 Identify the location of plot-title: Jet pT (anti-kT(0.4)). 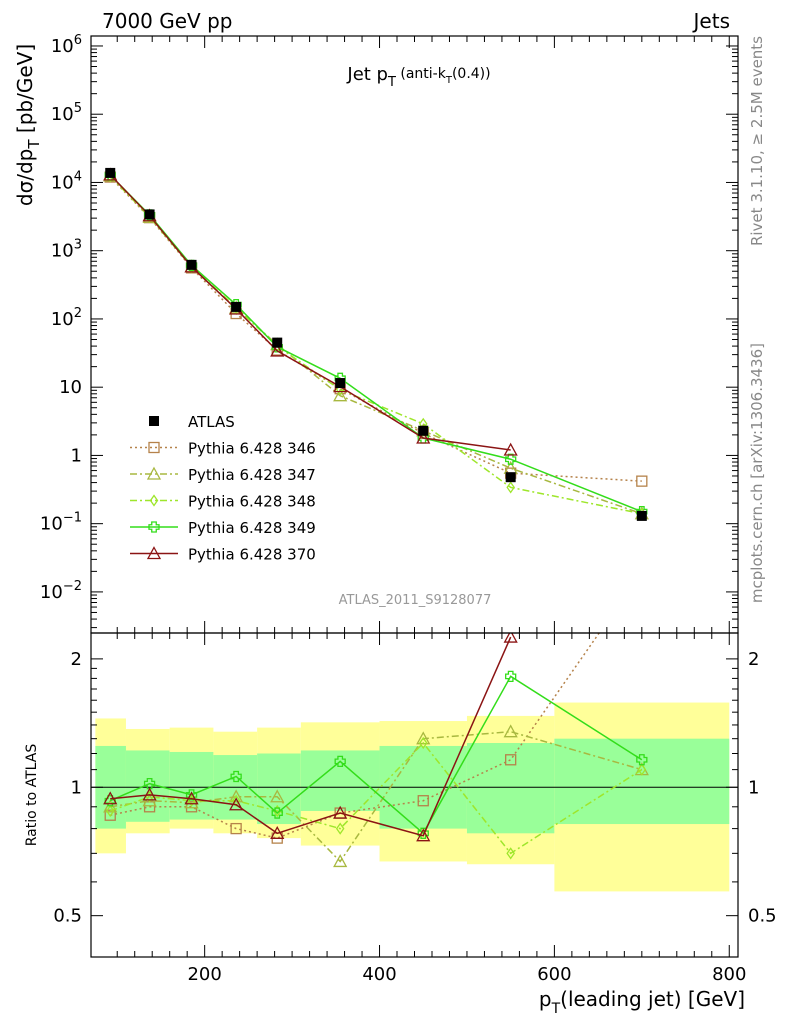
(418, 77).